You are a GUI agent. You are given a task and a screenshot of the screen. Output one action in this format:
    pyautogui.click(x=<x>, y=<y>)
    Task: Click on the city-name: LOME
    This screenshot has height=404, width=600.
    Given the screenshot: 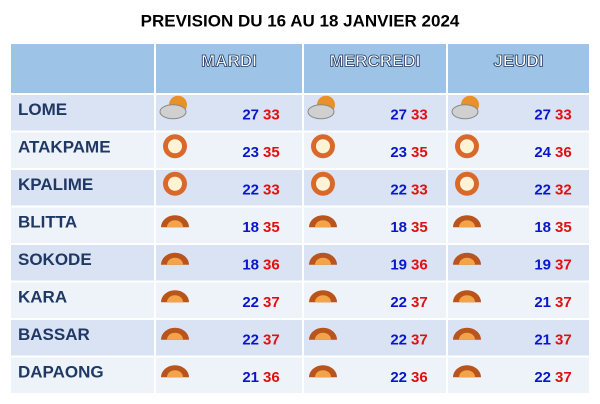 What is the action you would take?
    pyautogui.click(x=42, y=109)
    